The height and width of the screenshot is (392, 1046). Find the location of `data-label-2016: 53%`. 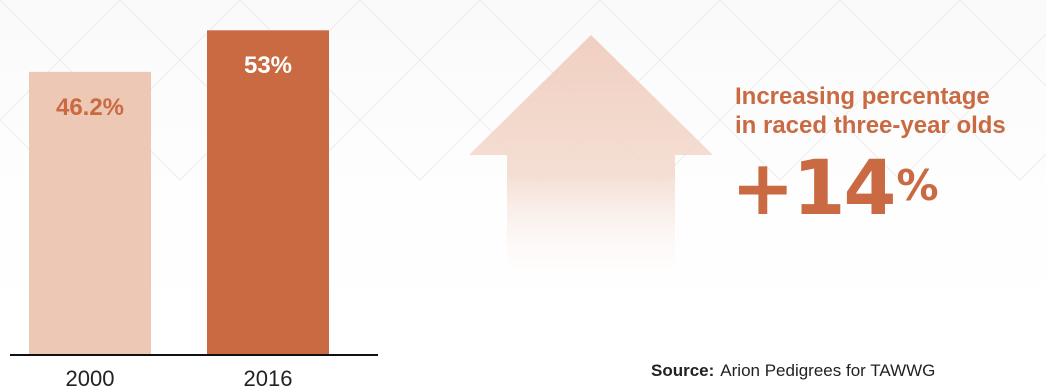

data-label-2016: 53% is located at coordinates (268, 66).